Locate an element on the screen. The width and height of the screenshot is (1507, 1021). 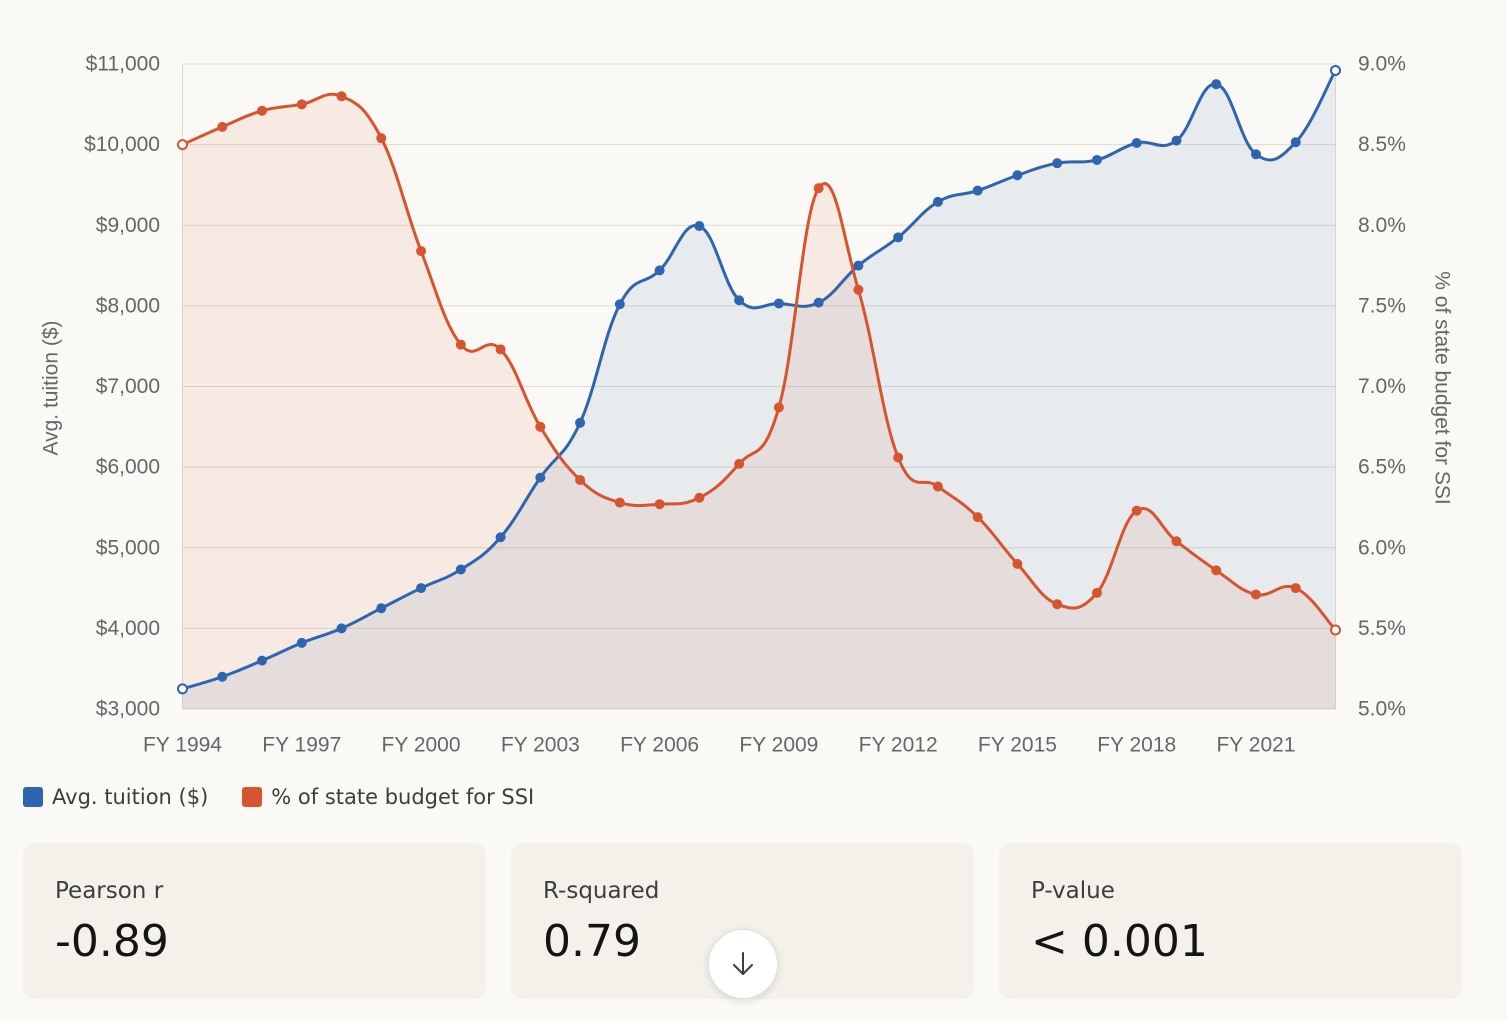
y-axis-left-title: Avg. tuition ($) is located at coordinates (51, 387).